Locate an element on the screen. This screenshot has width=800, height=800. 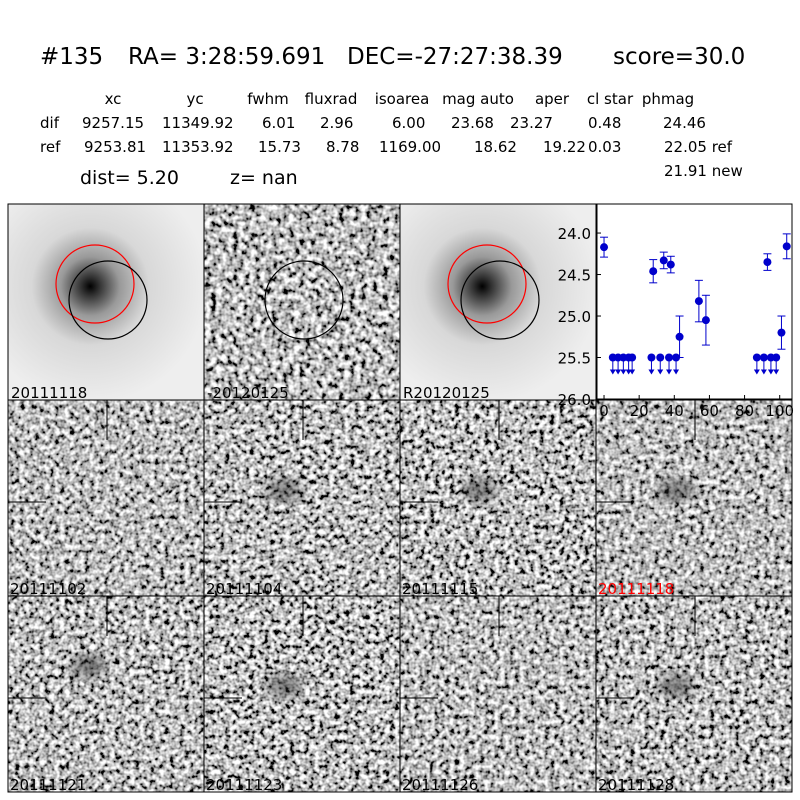
stamp-border is located at coordinates (694, 694).